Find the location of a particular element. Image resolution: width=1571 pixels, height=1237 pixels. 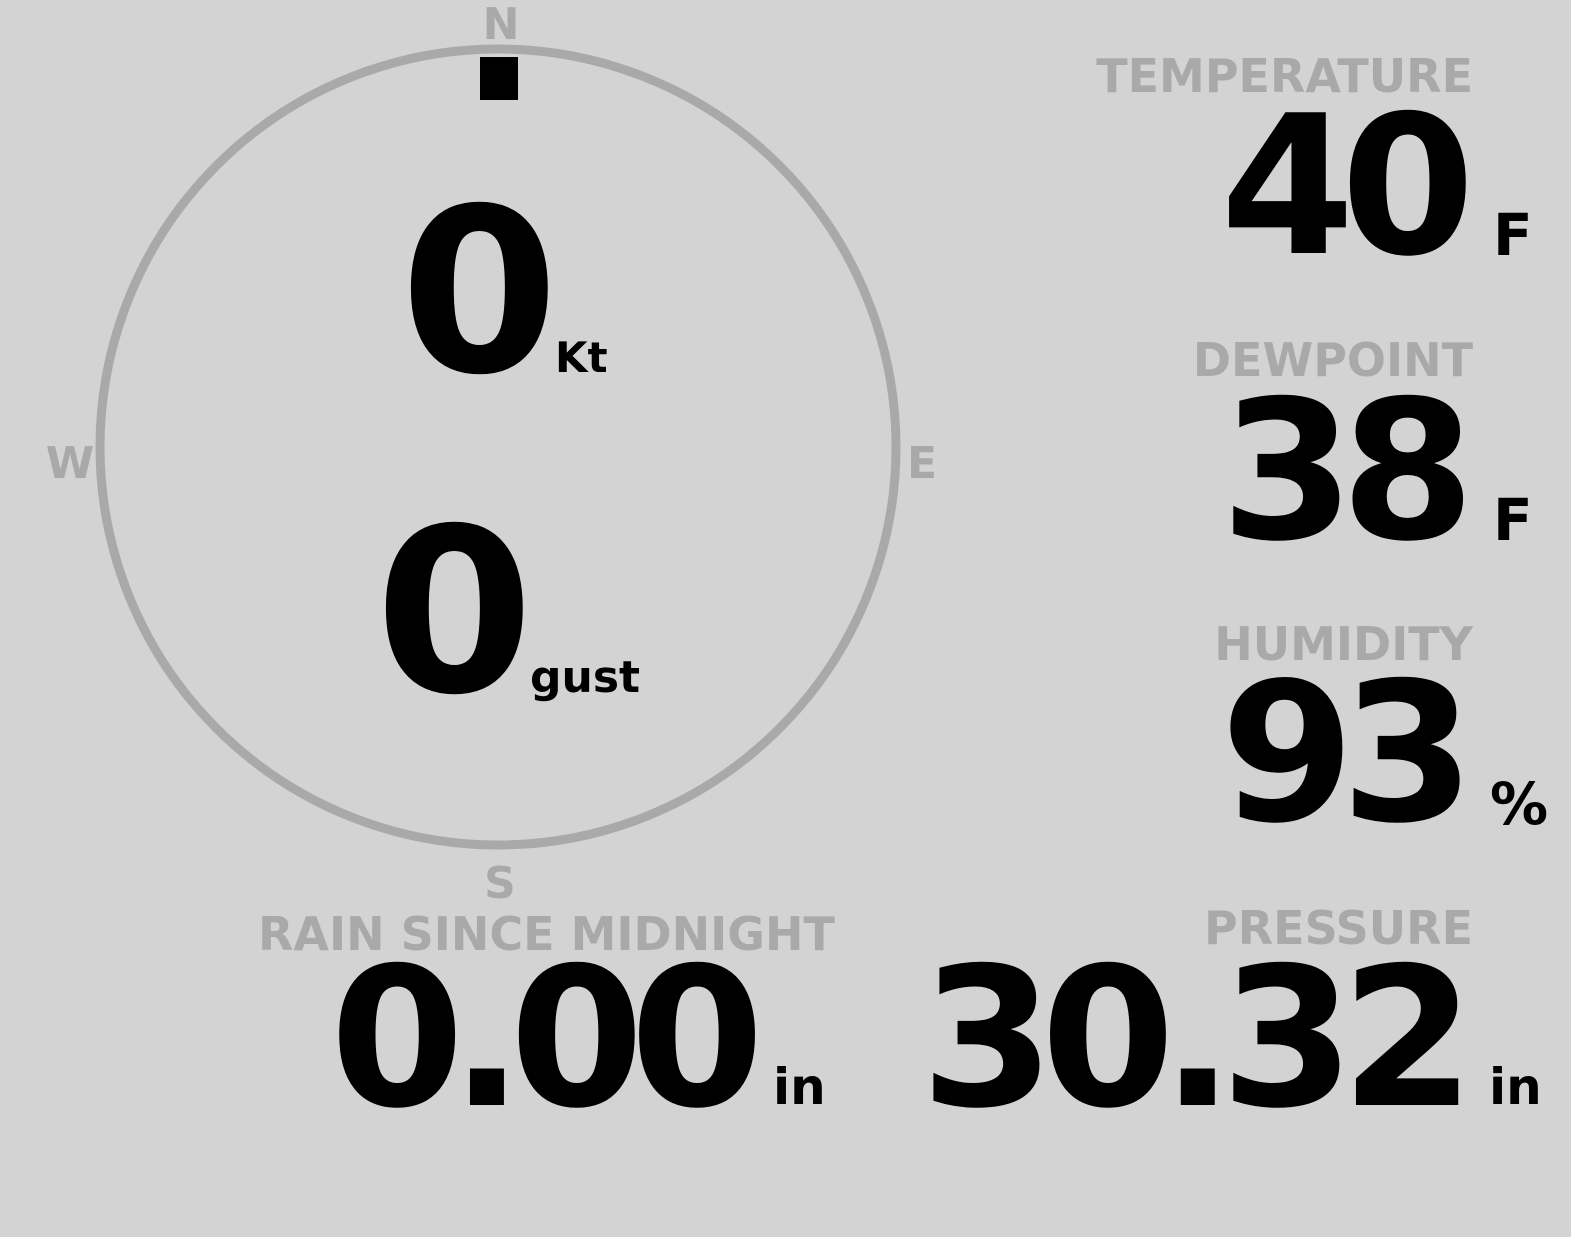

temperature-value: 40 is located at coordinates (1347, 186).